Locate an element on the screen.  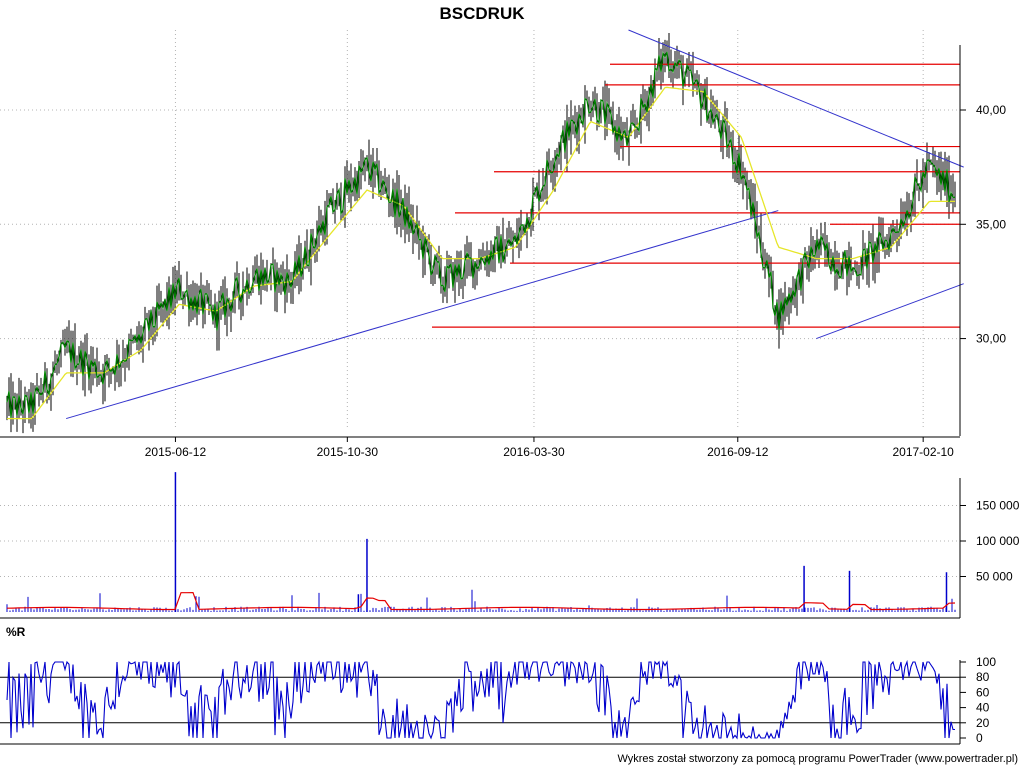
x-tick-label: 2015-10-30 is located at coordinates (348, 452).